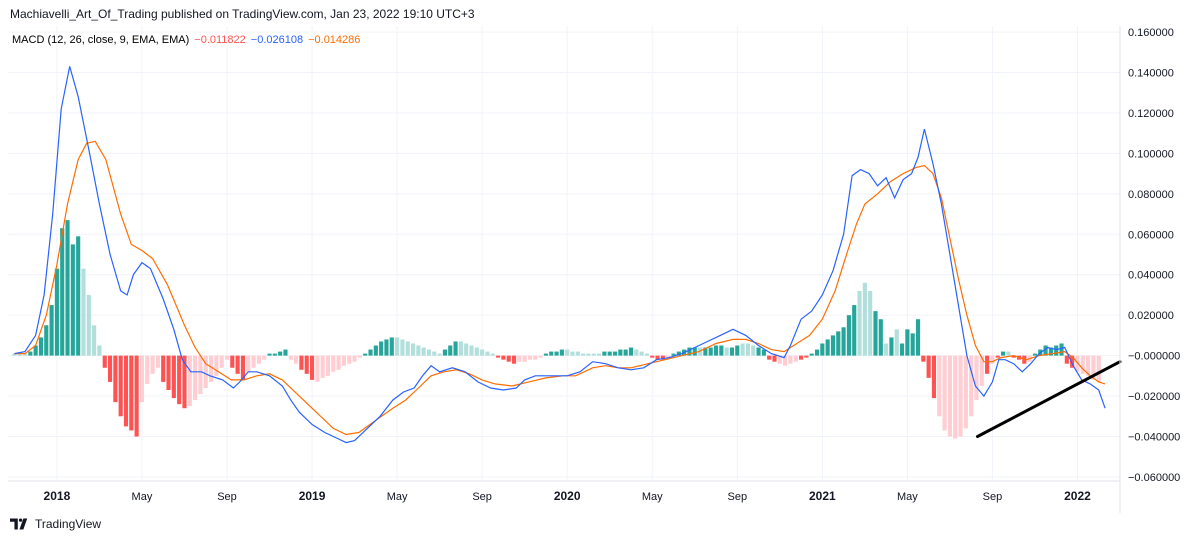 The image size is (1200, 538). What do you see at coordinates (220, 40) in the screenshot?
I see `legend-value-histogram: −0.011822` at bounding box center [220, 40].